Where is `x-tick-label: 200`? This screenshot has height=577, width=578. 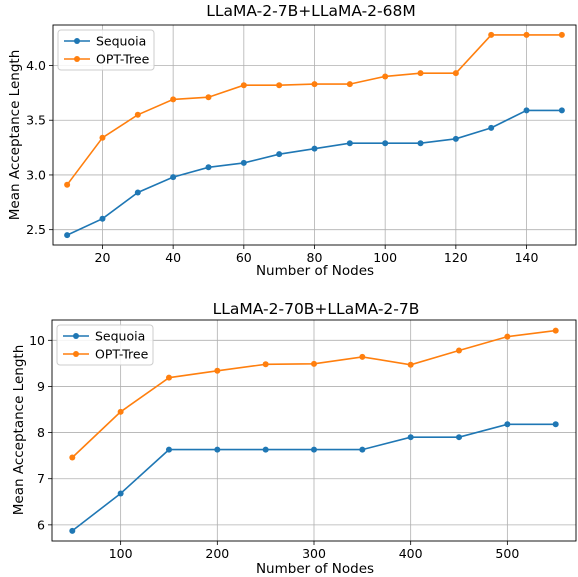 x-tick-label: 200 is located at coordinates (217, 553).